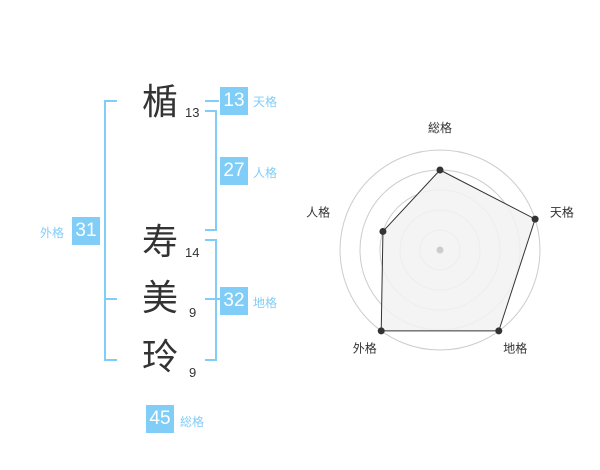 The height and width of the screenshot is (470, 600). Describe the element at coordinates (193, 312) in the screenshot. I see `stroke-count-3: 9` at that location.